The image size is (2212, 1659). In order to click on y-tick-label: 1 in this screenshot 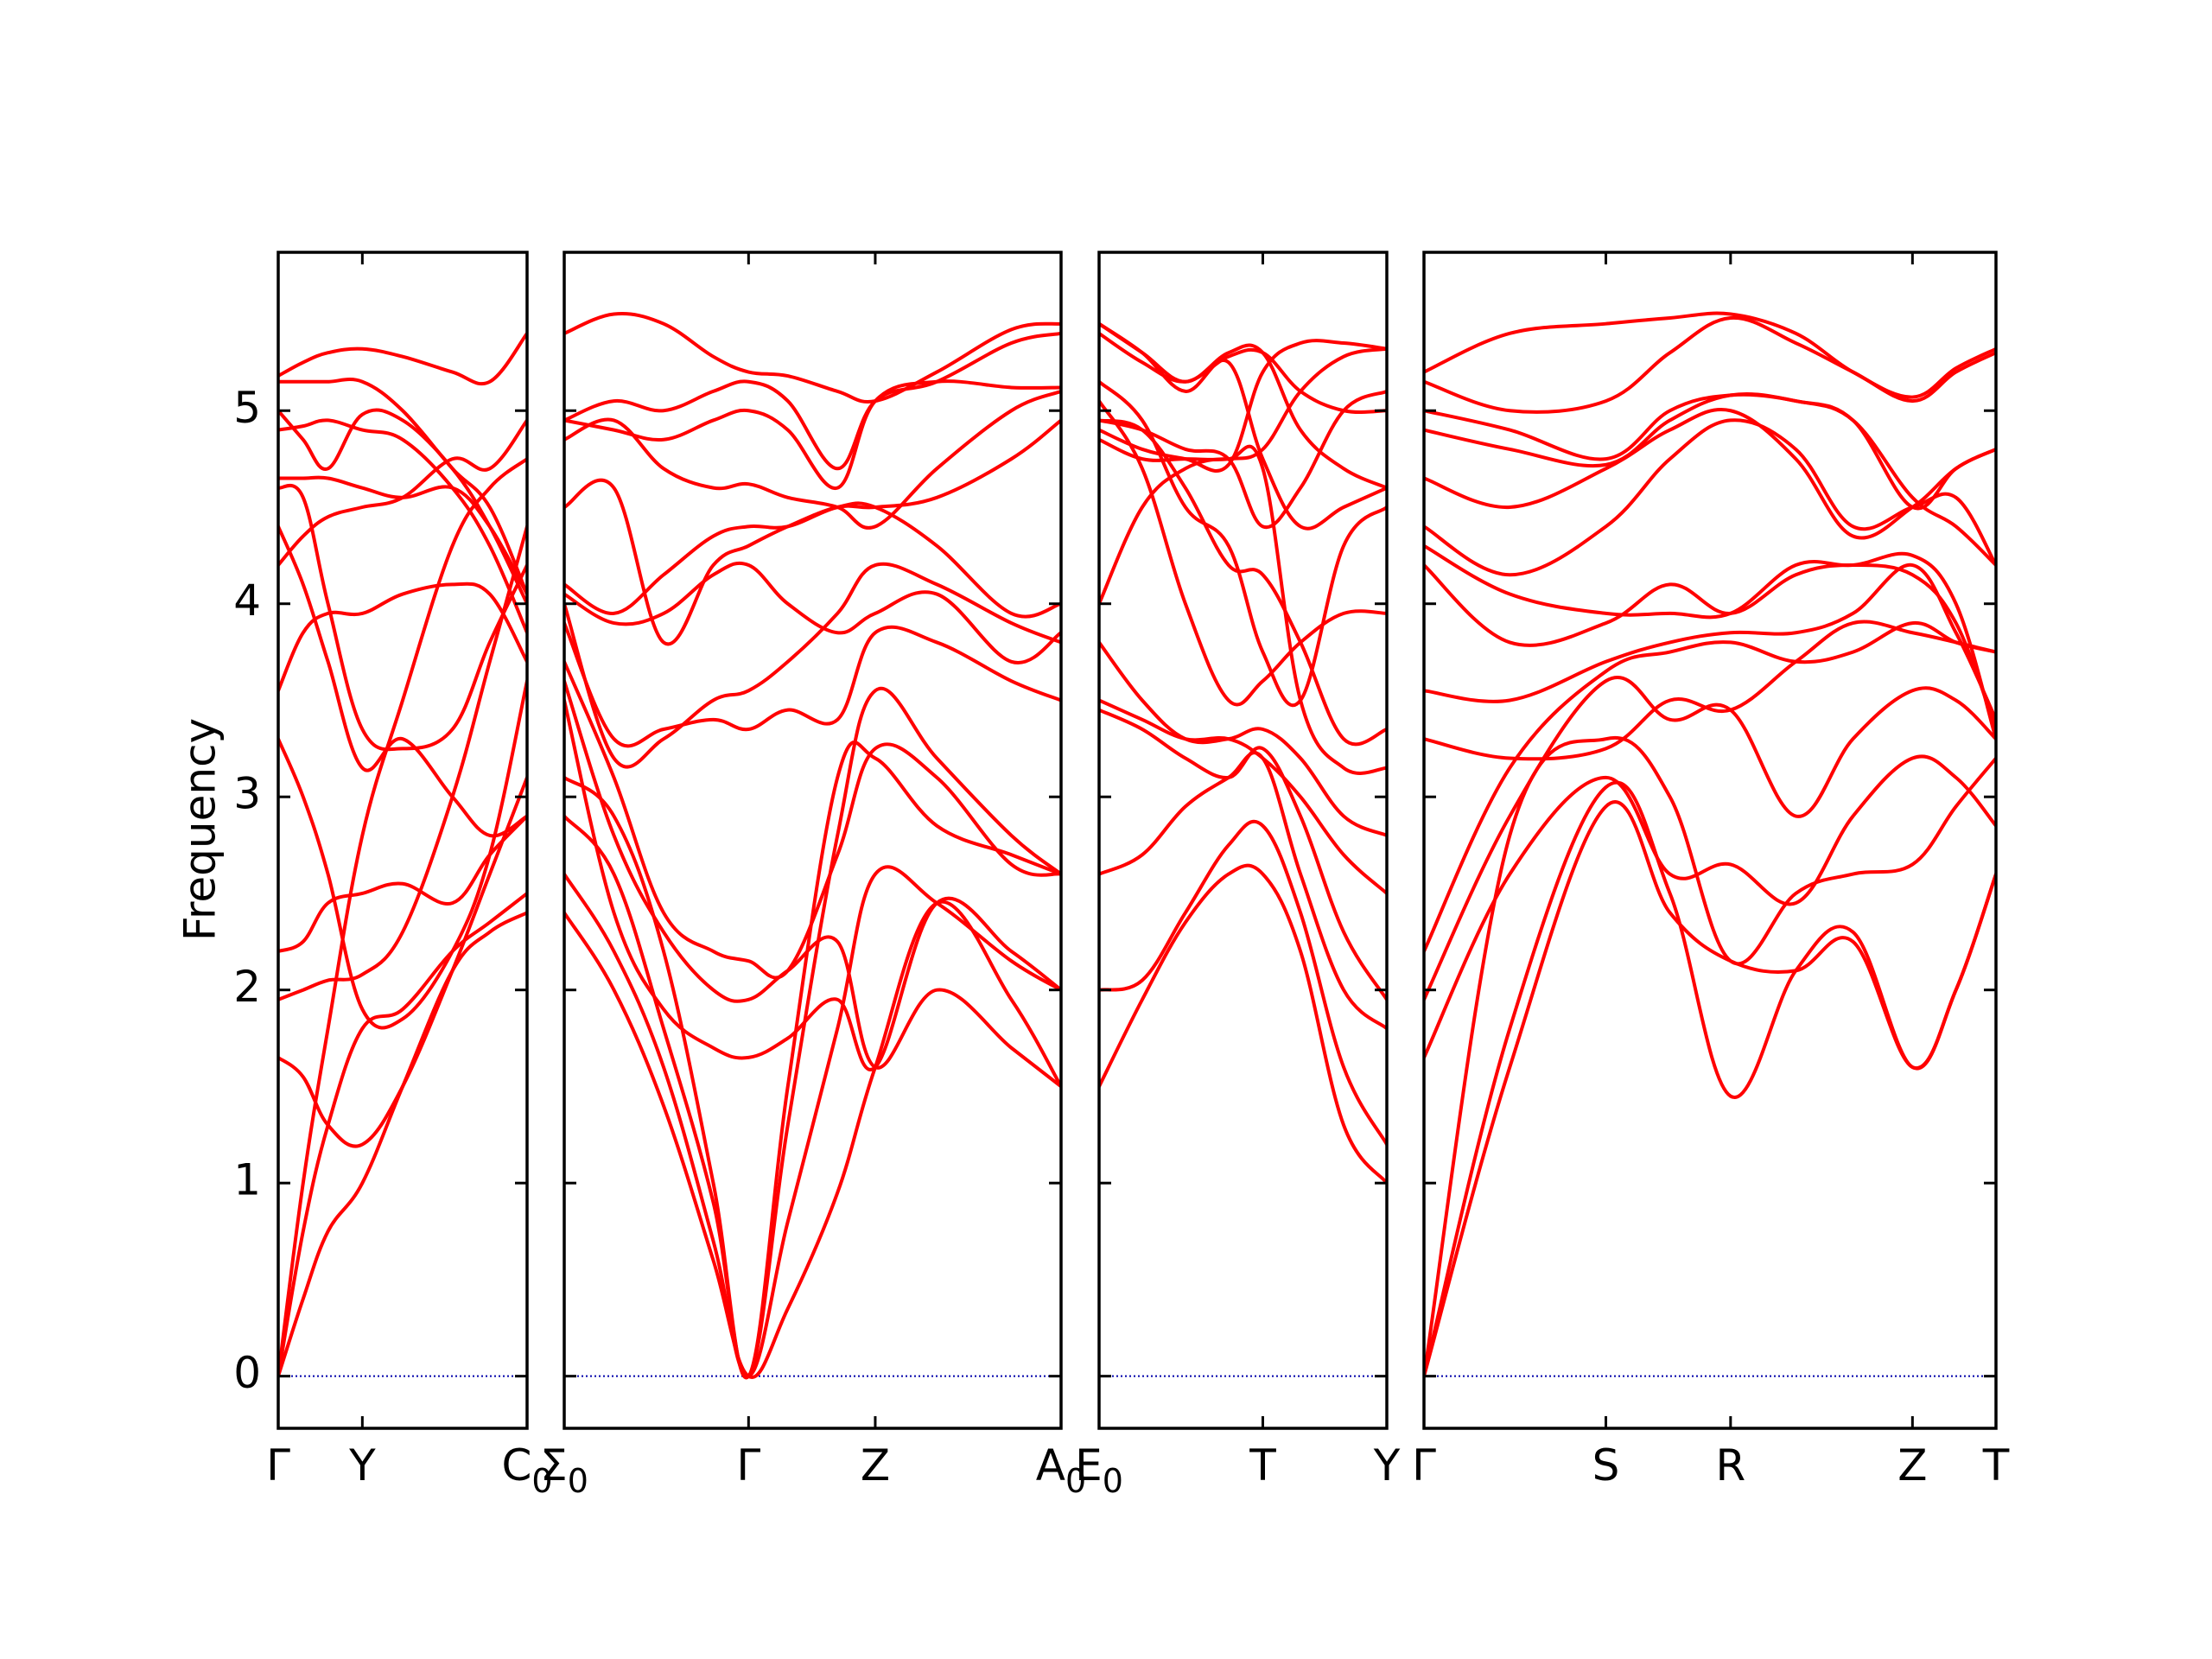, I will do `click(247, 1180)`.